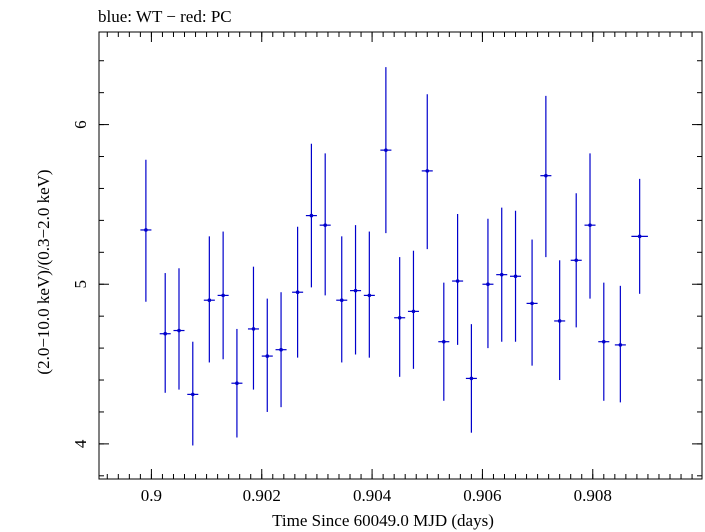  I want to click on y-tick-label: 5, so click(80, 284).